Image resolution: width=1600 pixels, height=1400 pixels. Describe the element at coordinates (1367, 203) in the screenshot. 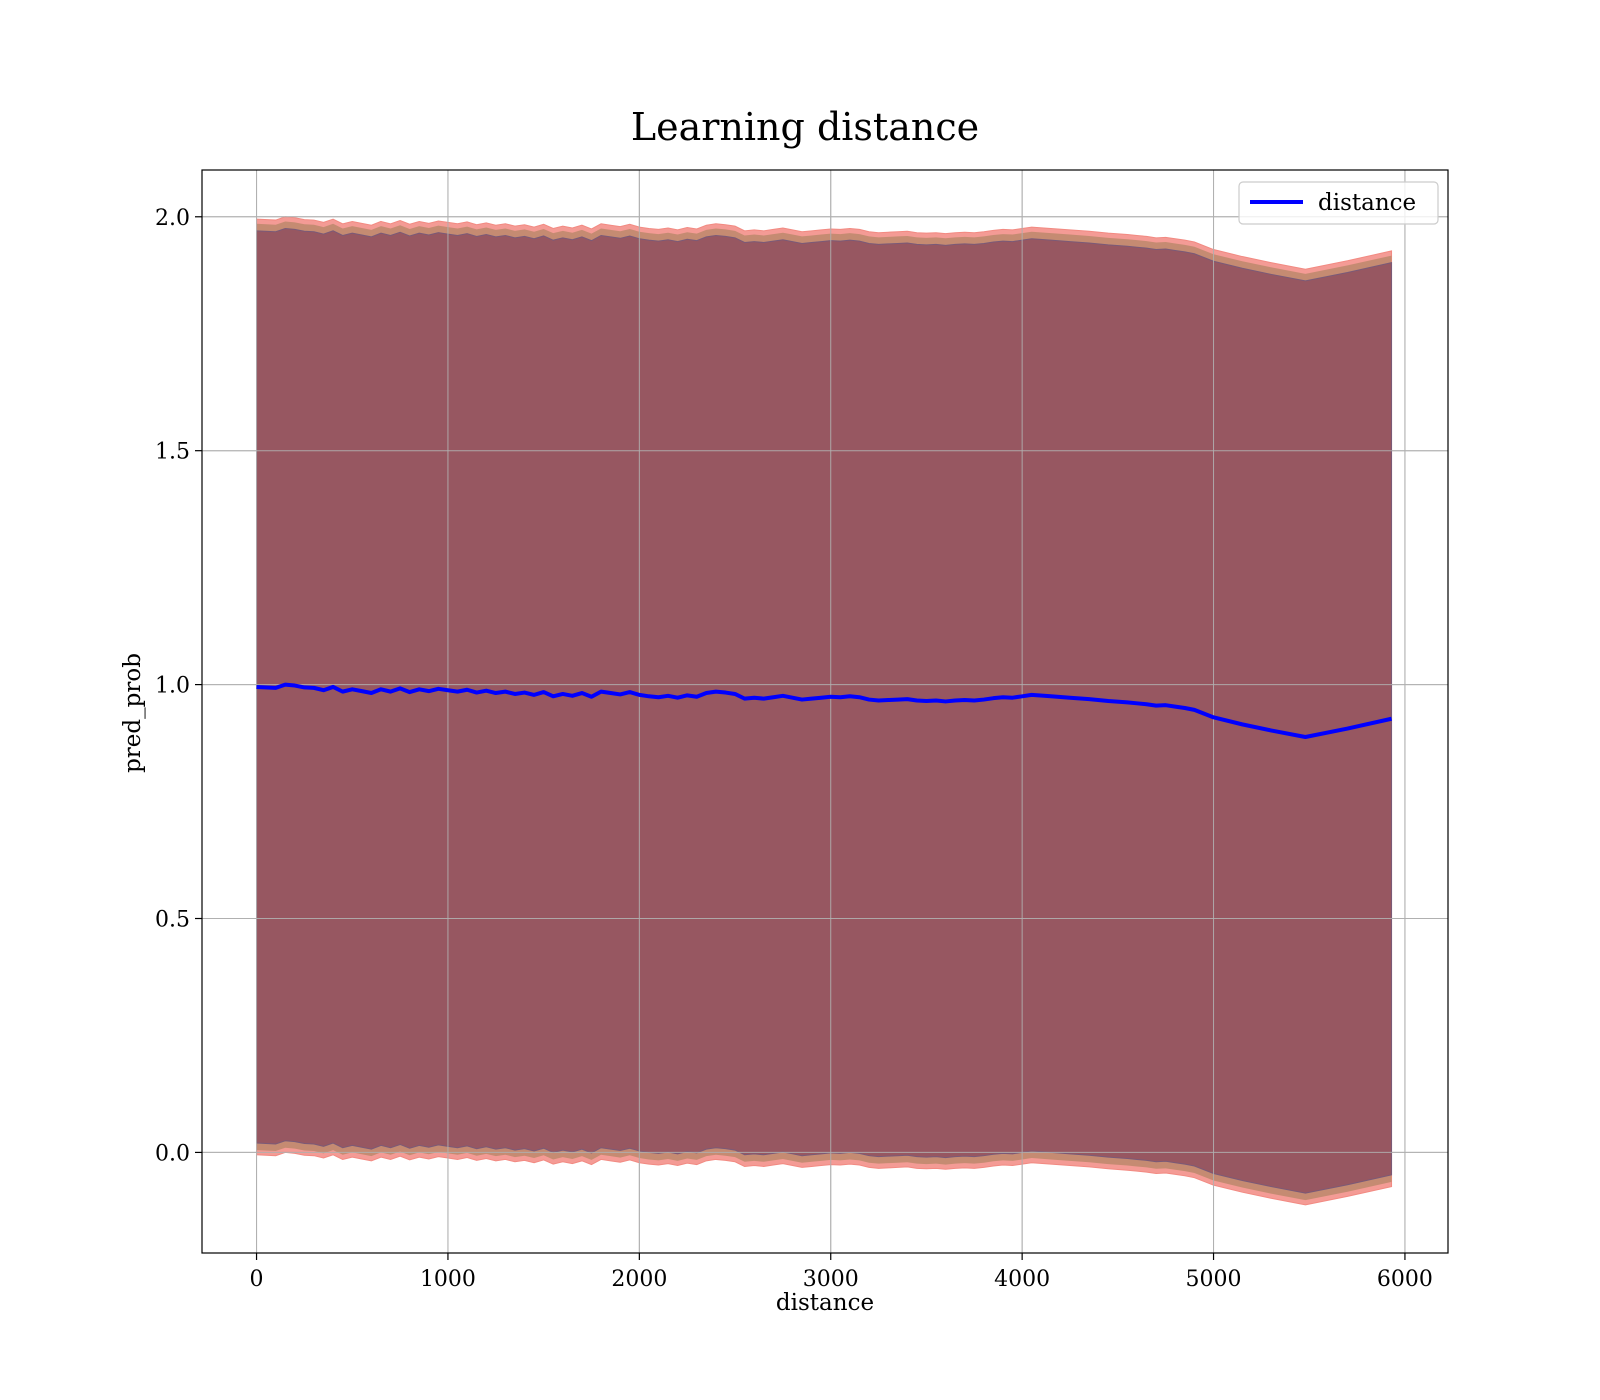

I see `legend-label-distance: distance` at that location.